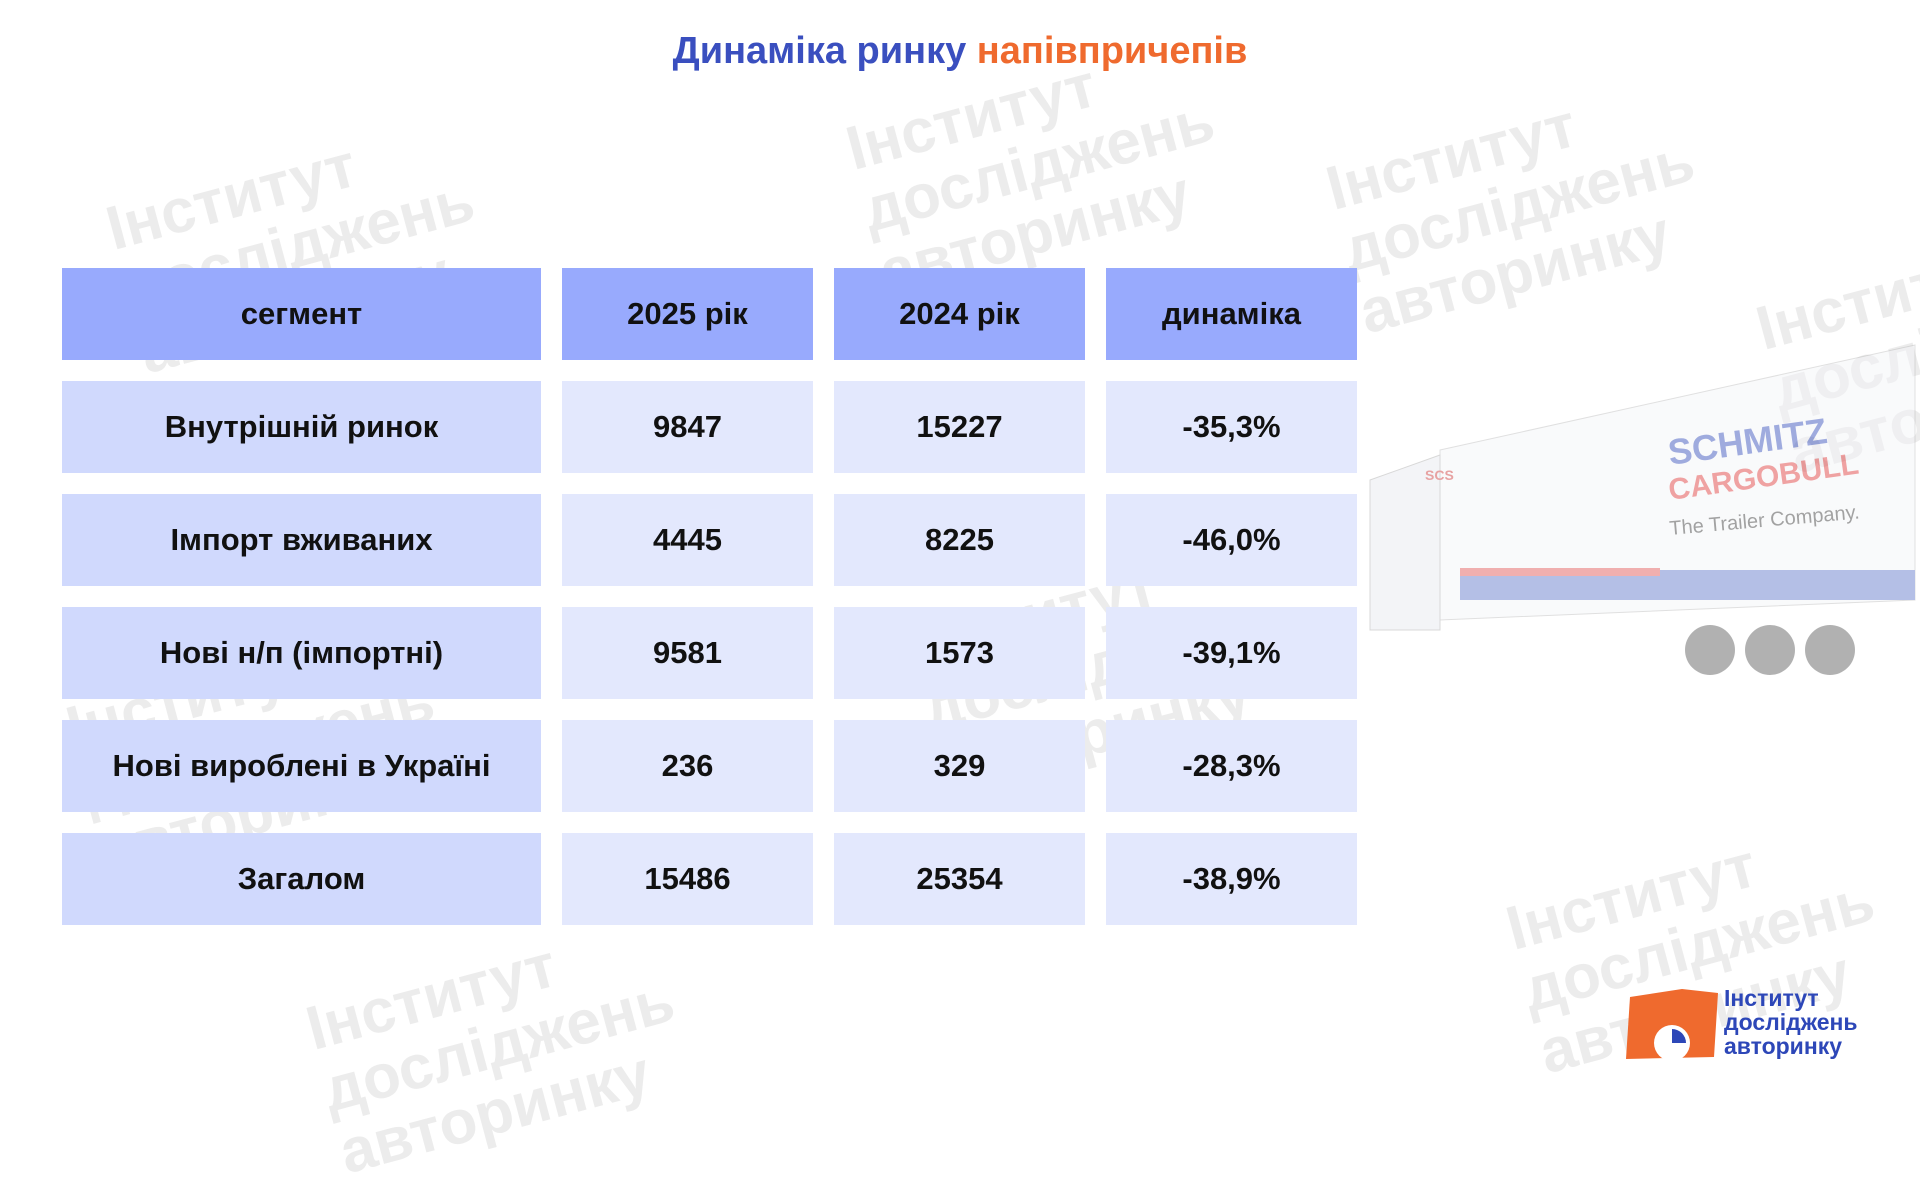 Image resolution: width=1920 pixels, height=1187 pixels. What do you see at coordinates (1231, 540) in the screenshot?
I see `table-cell: -46,0%` at bounding box center [1231, 540].